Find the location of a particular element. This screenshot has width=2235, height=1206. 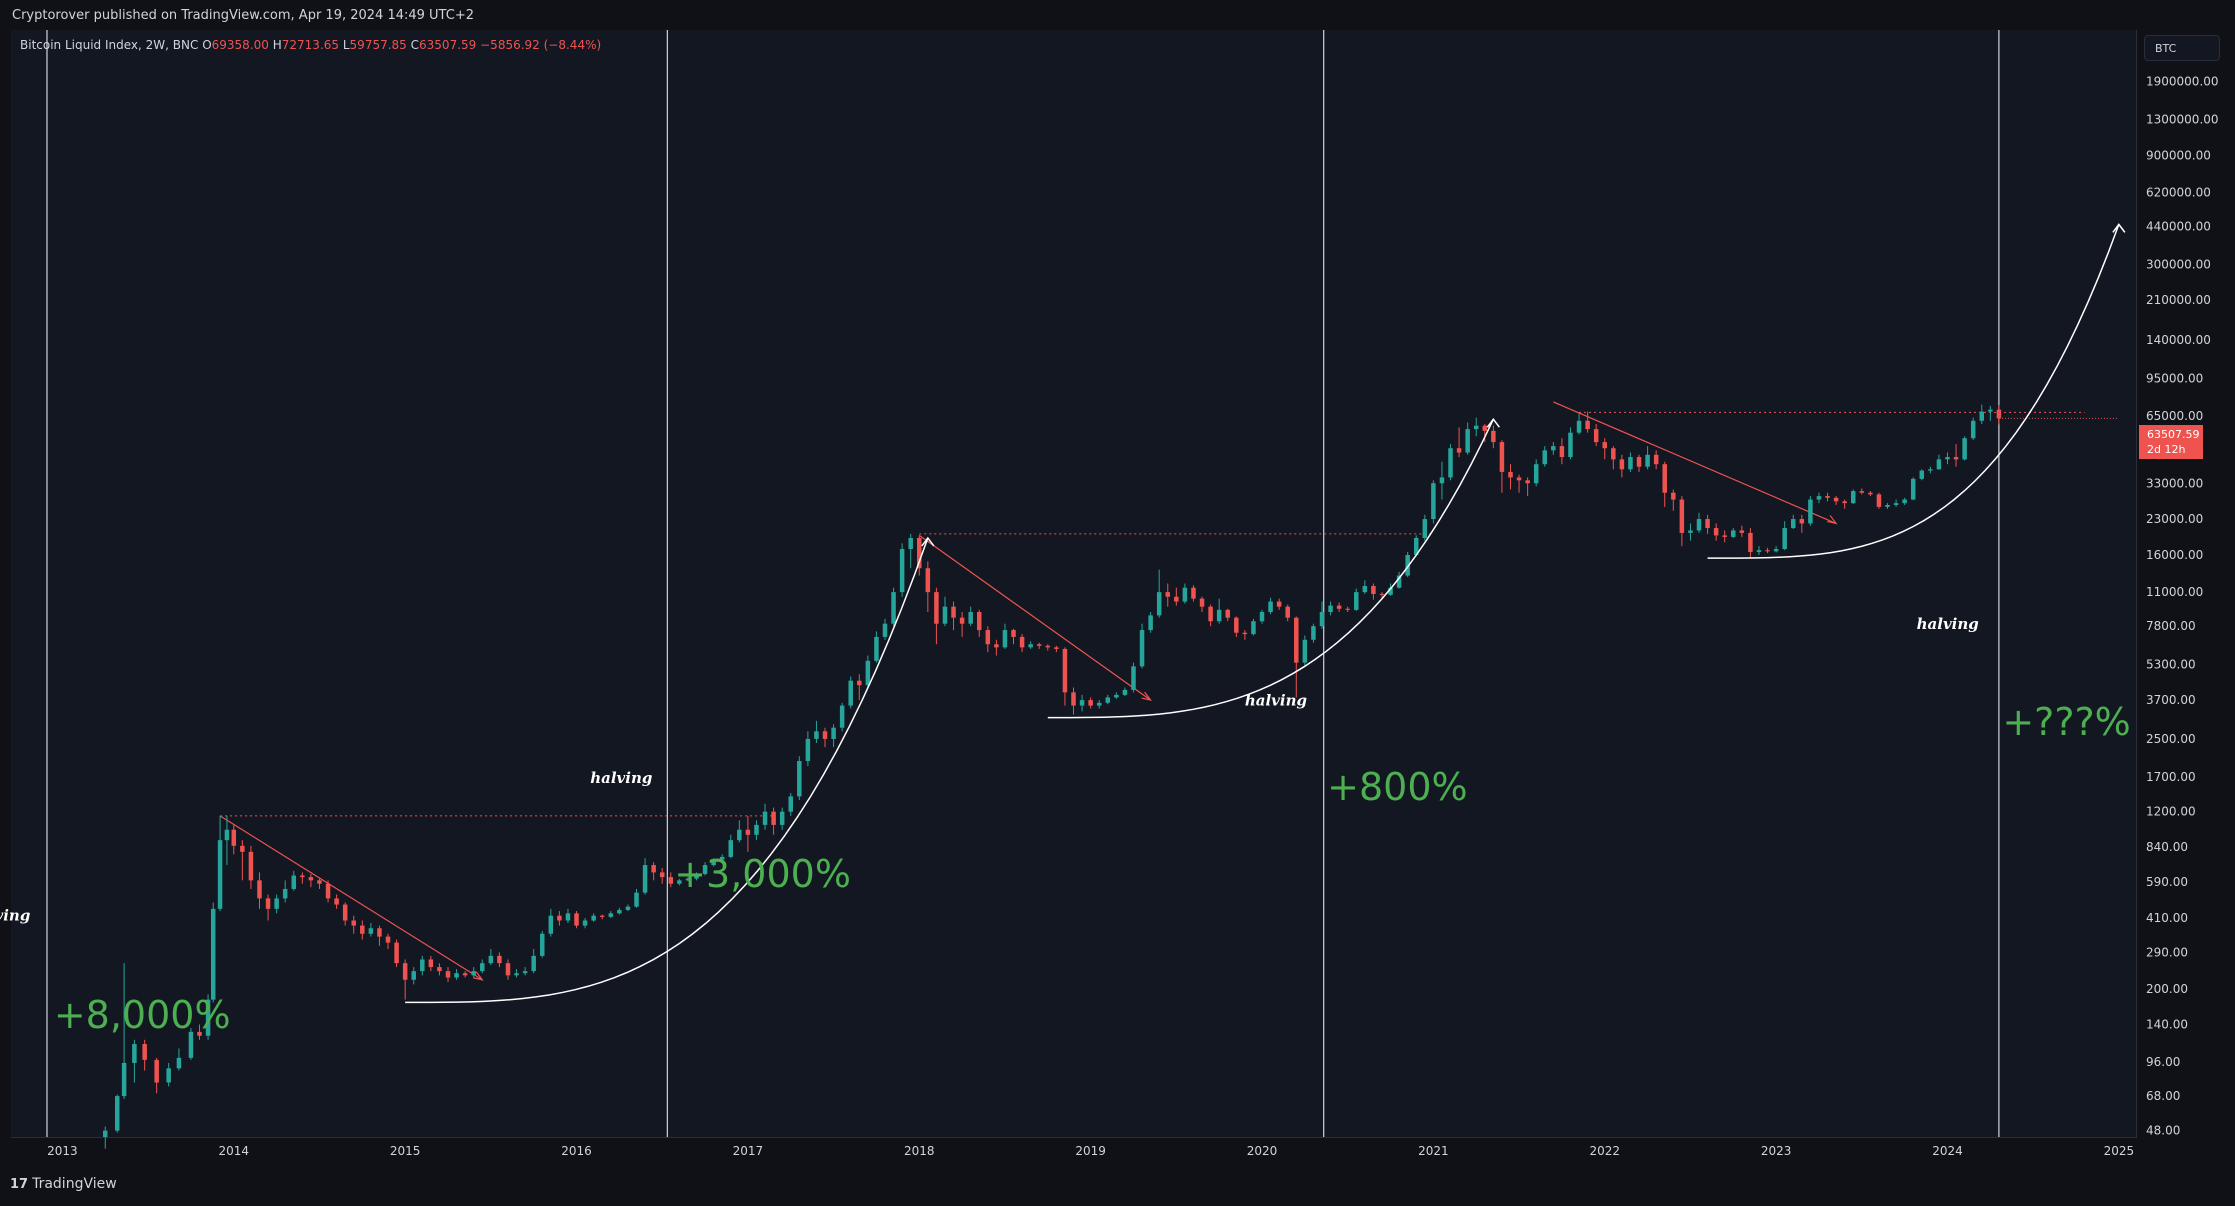

y-tick-label: 96.00 is located at coordinates (2163, 1062).